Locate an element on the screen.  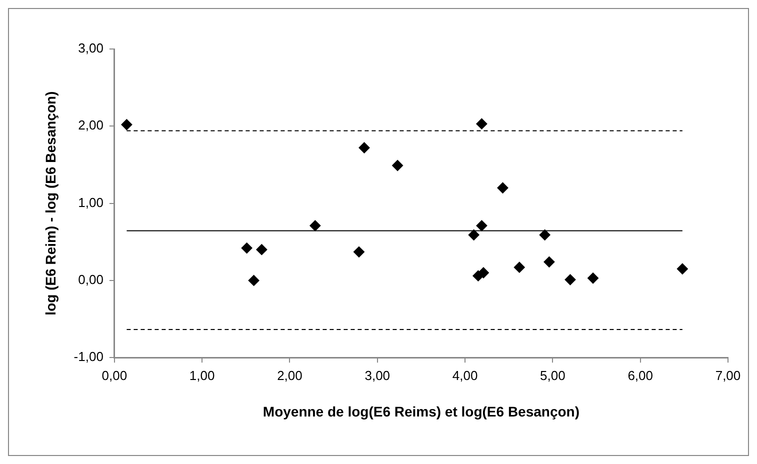
y-axis-title: log (E6 Reim) - log (E6 Besançon) is located at coordinates (50, 203).